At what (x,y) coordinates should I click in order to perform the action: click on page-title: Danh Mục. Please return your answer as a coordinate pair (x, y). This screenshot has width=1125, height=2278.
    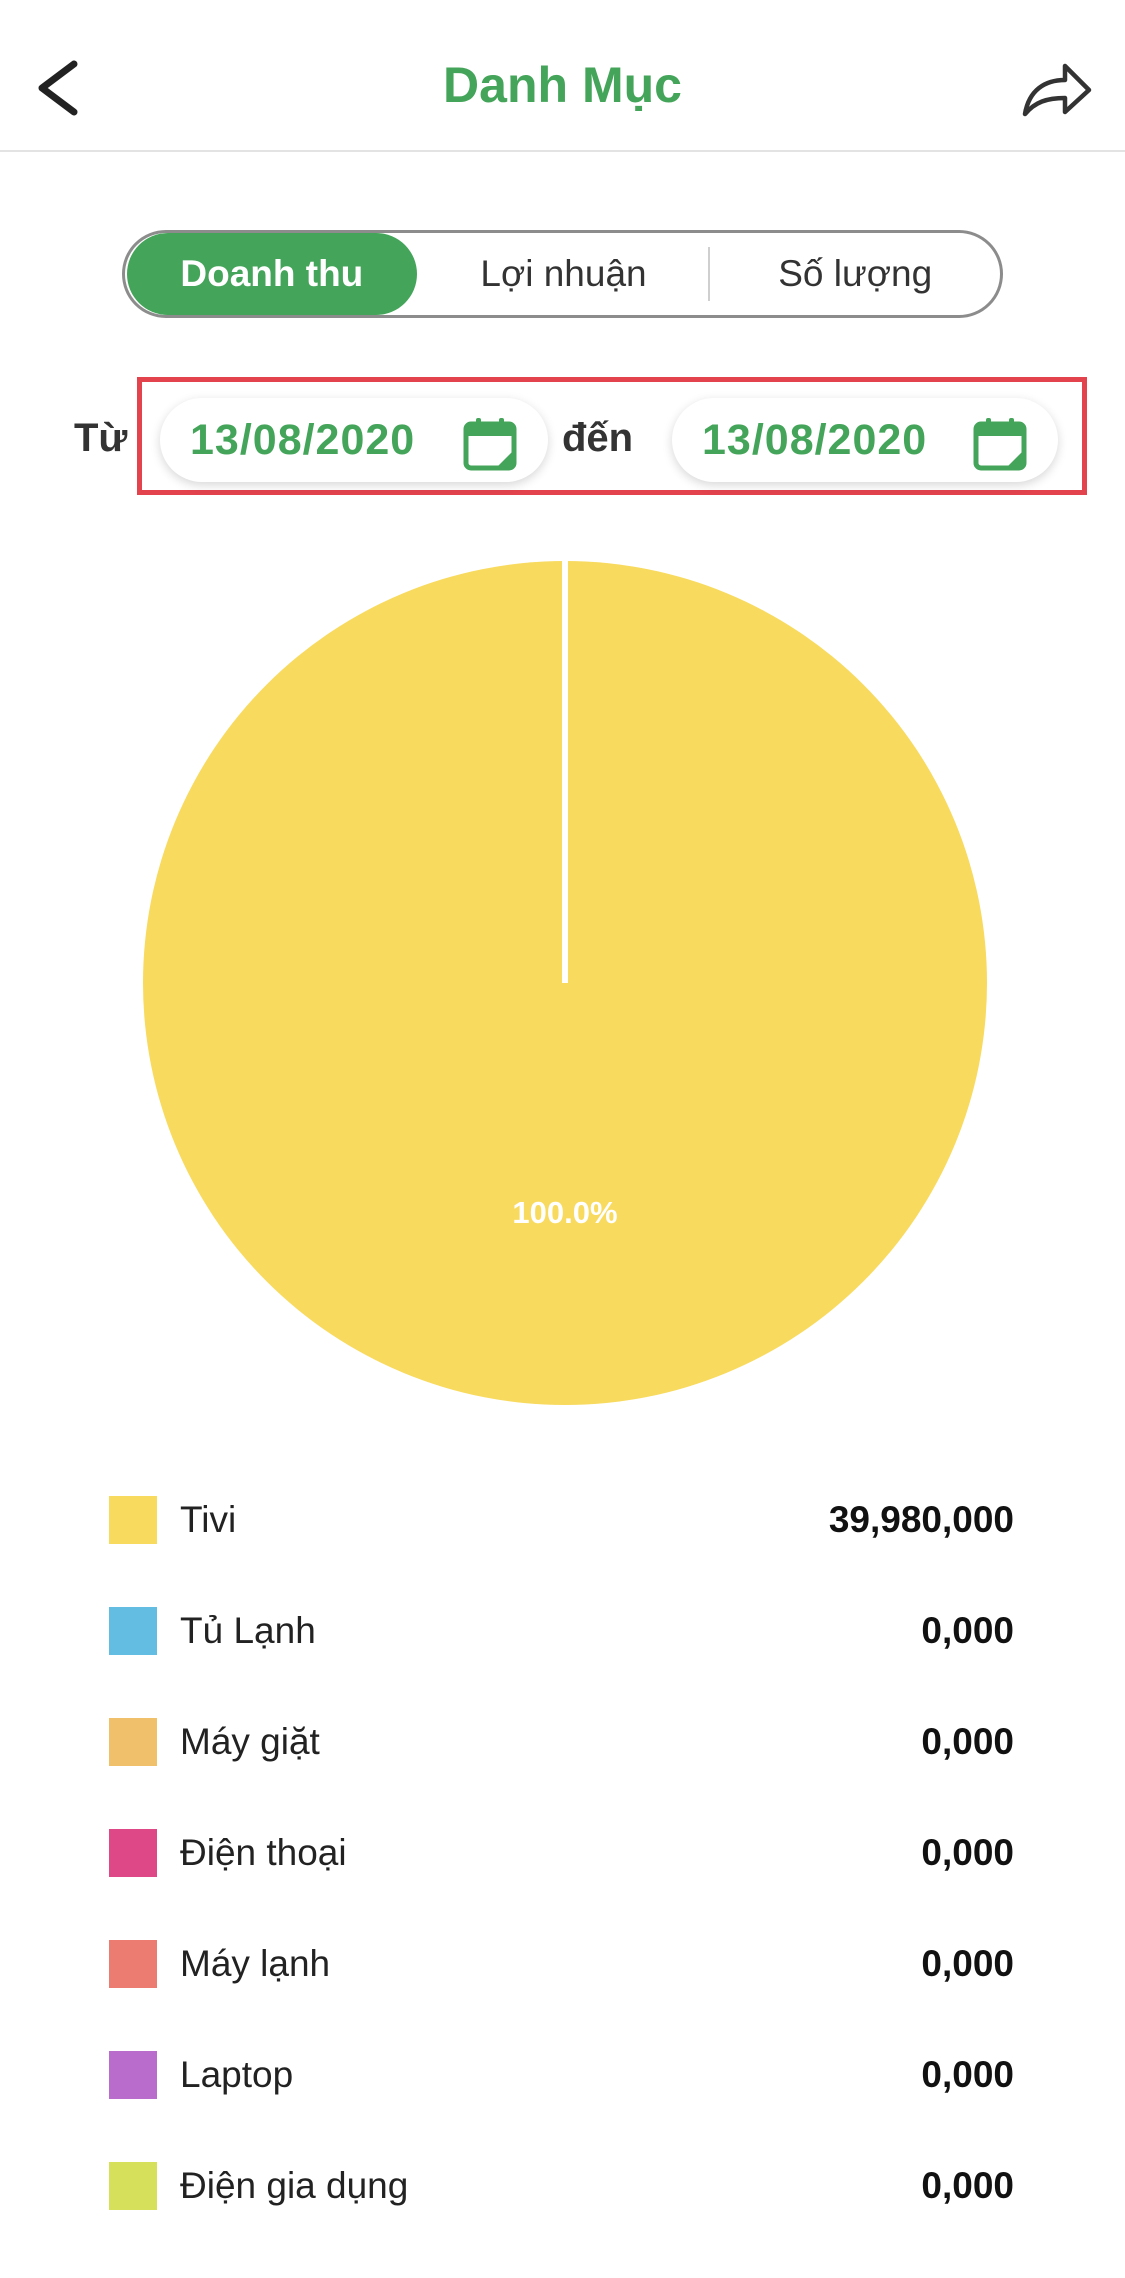
    Looking at the image, I should click on (562, 85).